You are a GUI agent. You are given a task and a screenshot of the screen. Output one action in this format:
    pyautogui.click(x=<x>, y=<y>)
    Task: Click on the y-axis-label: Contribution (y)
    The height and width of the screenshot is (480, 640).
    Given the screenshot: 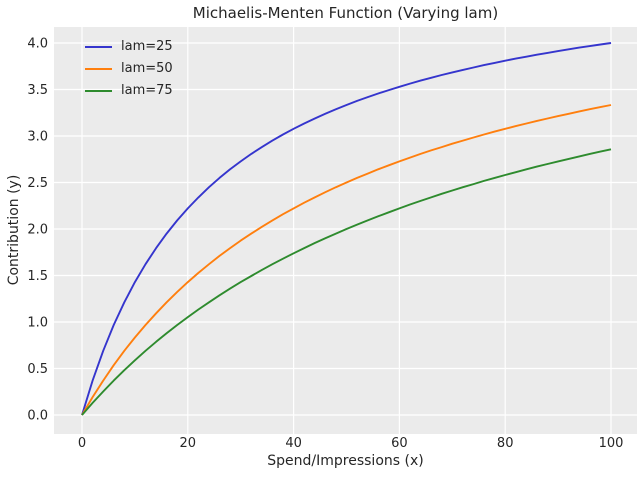 What is the action you would take?
    pyautogui.click(x=14, y=230)
    